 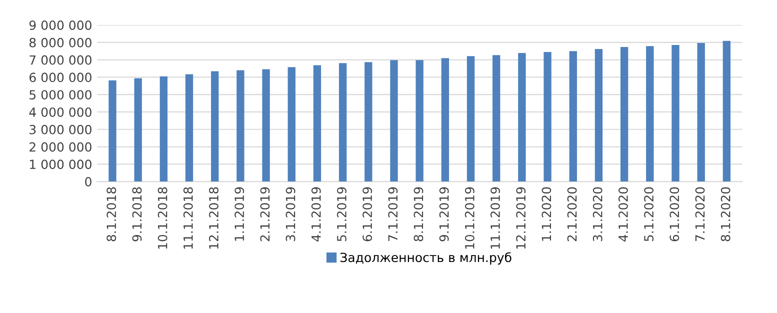 What do you see at coordinates (291, 214) in the screenshot?
I see `x-tick-label: 3.1.2019` at bounding box center [291, 214].